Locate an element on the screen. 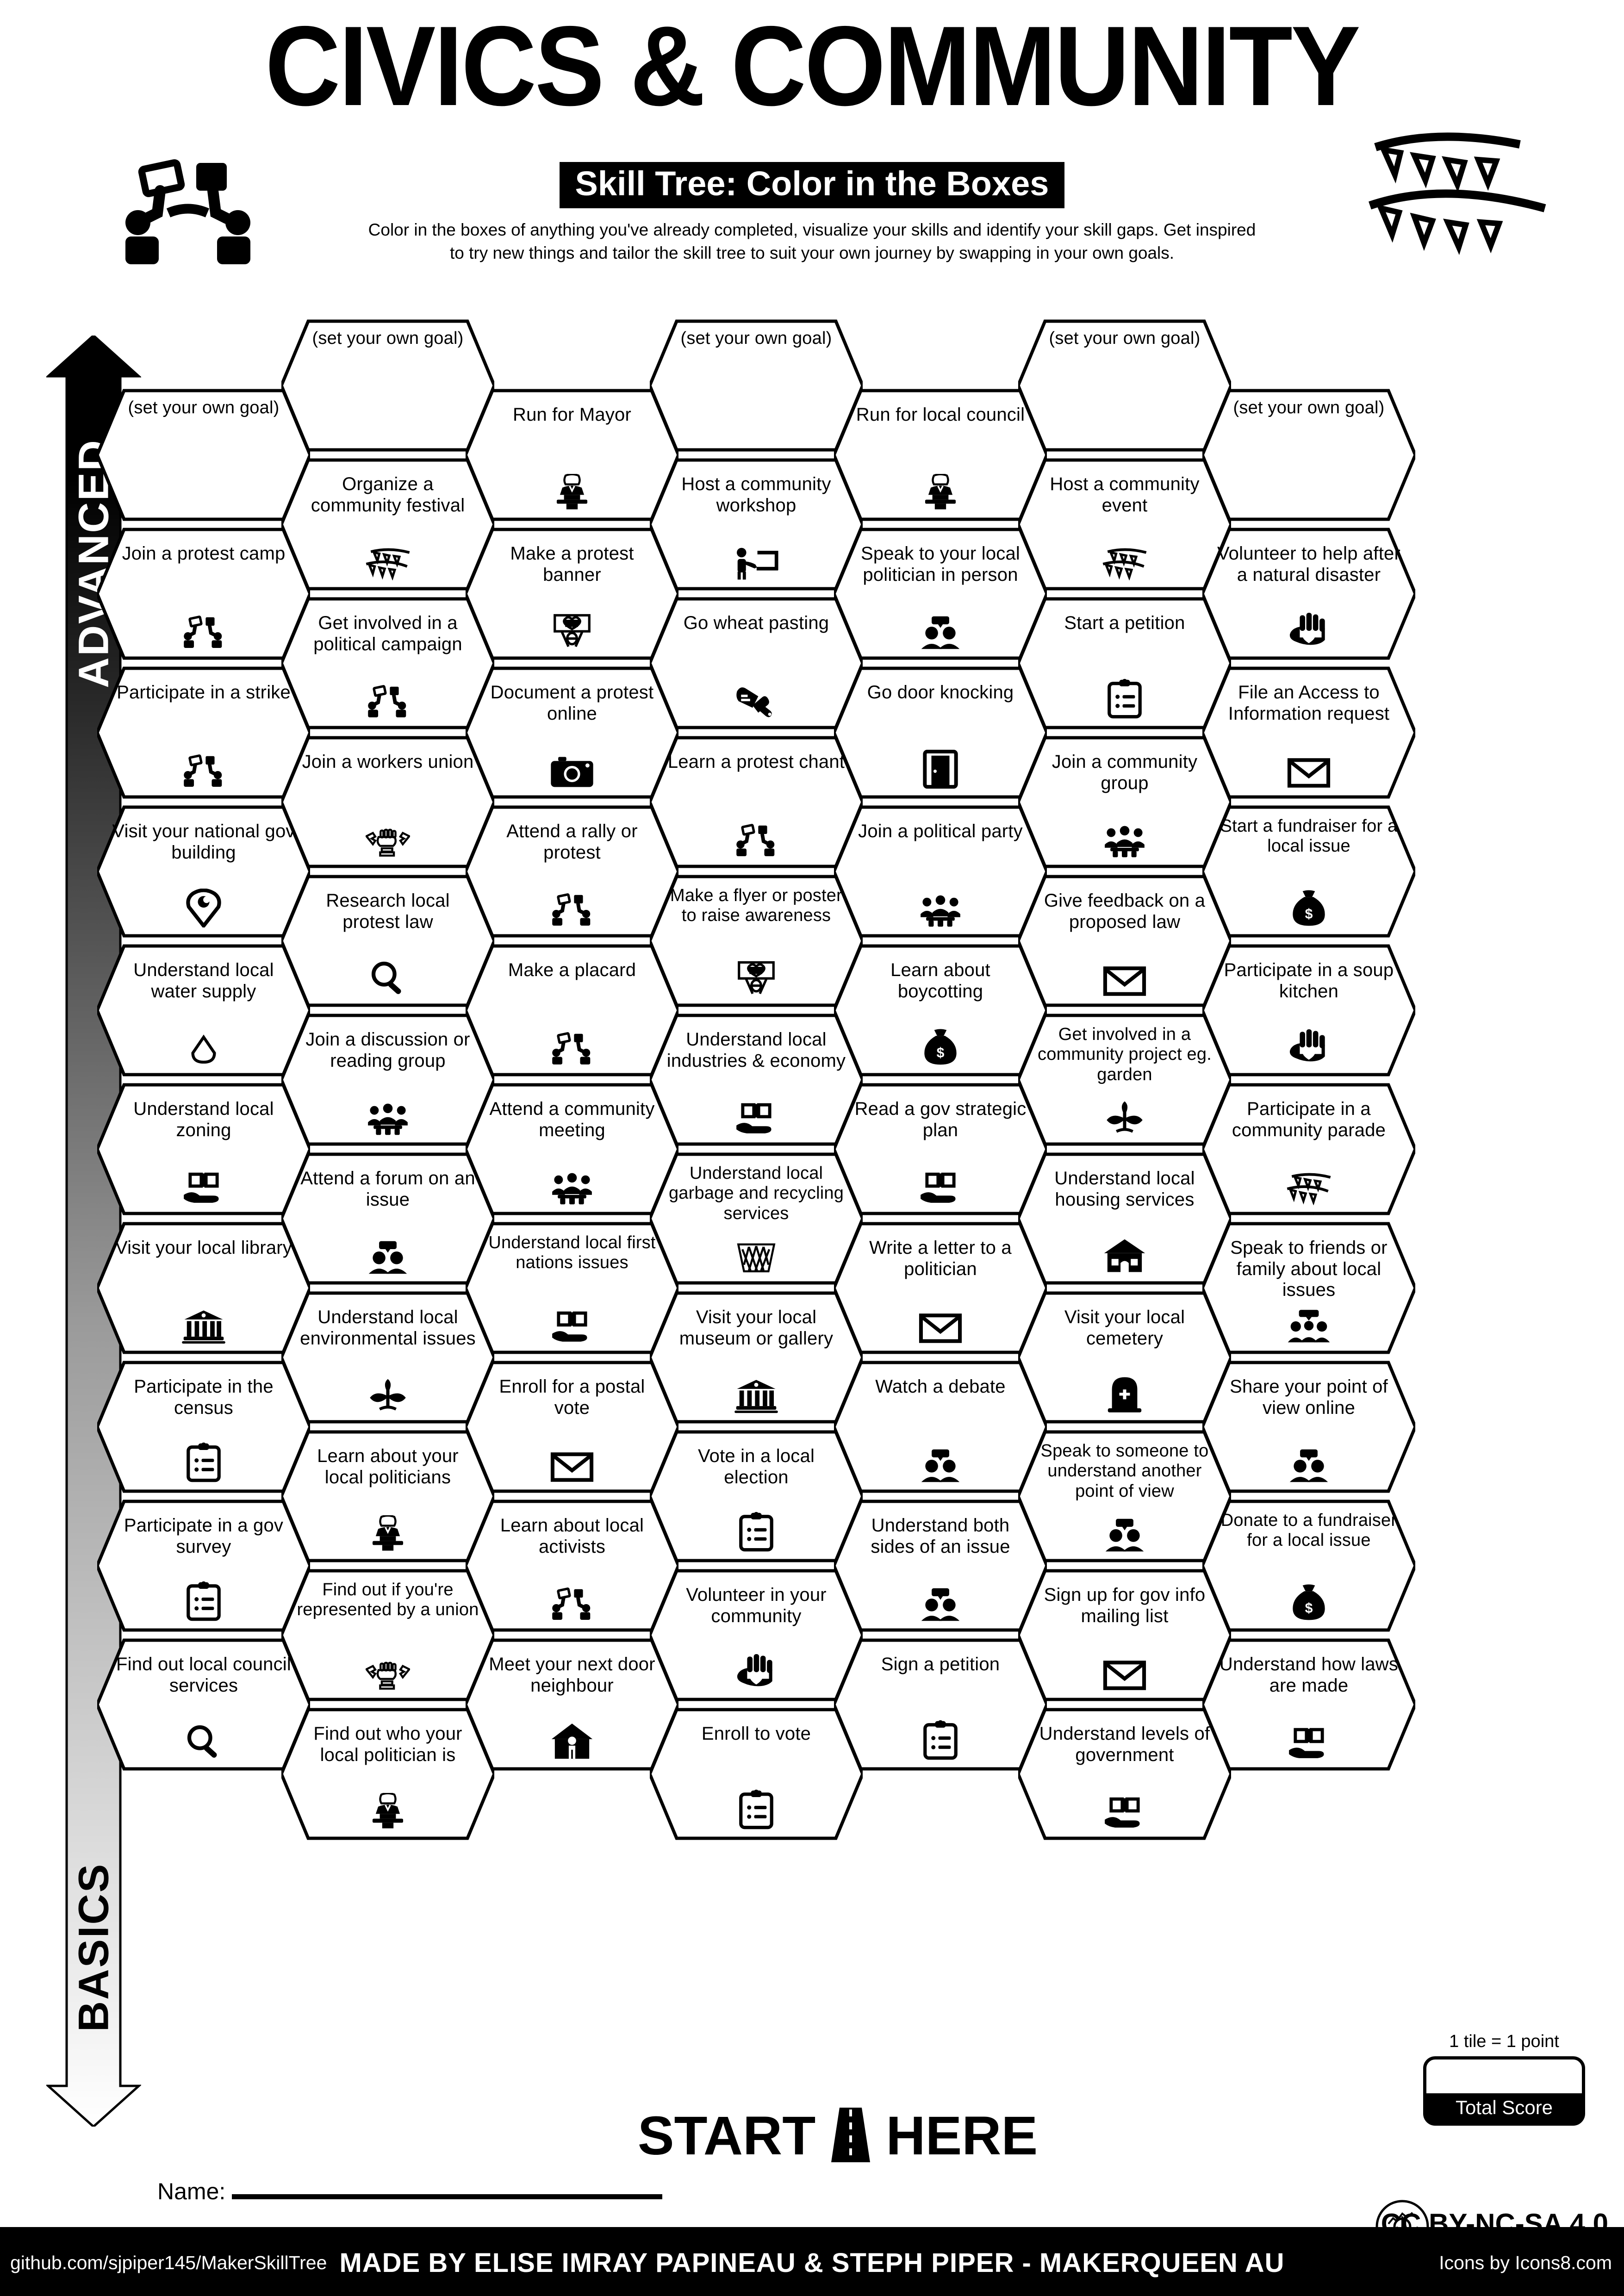 The image size is (1624, 2296). skill-tile: Enroll to vote is located at coordinates (756, 1774).